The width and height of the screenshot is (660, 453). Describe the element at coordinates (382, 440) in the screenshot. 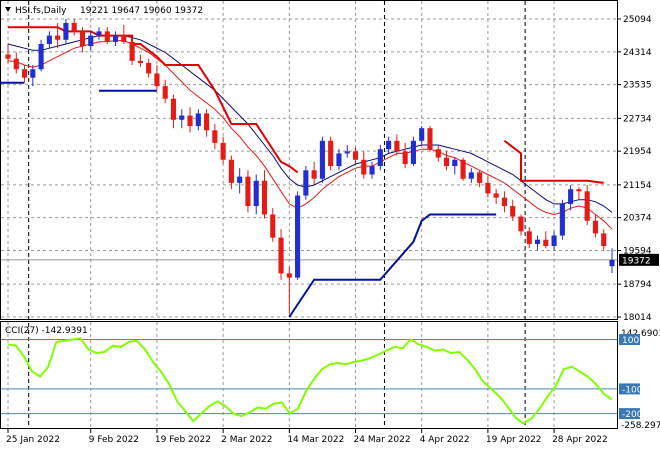

I see `time-tick-label: 24 Mar 2022` at that location.